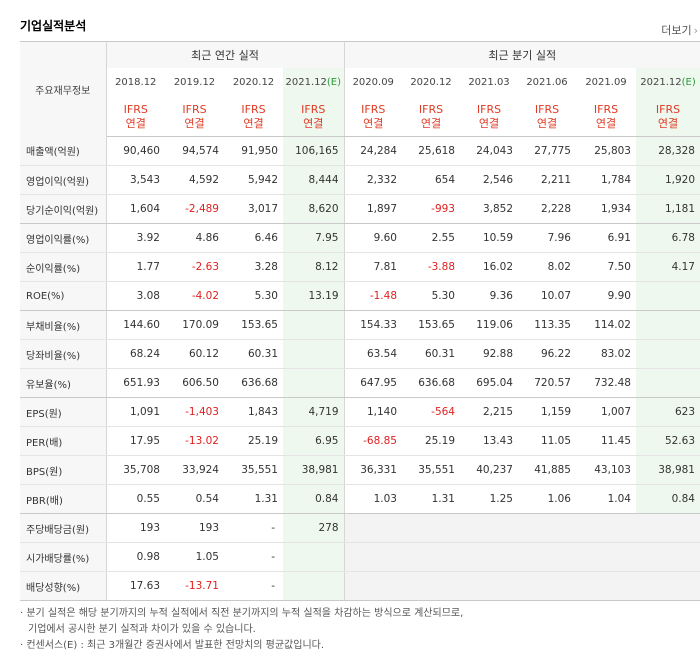 The height and width of the screenshot is (670, 700). Describe the element at coordinates (489, 383) in the screenshot. I see `table-cell: 695.04` at that location.